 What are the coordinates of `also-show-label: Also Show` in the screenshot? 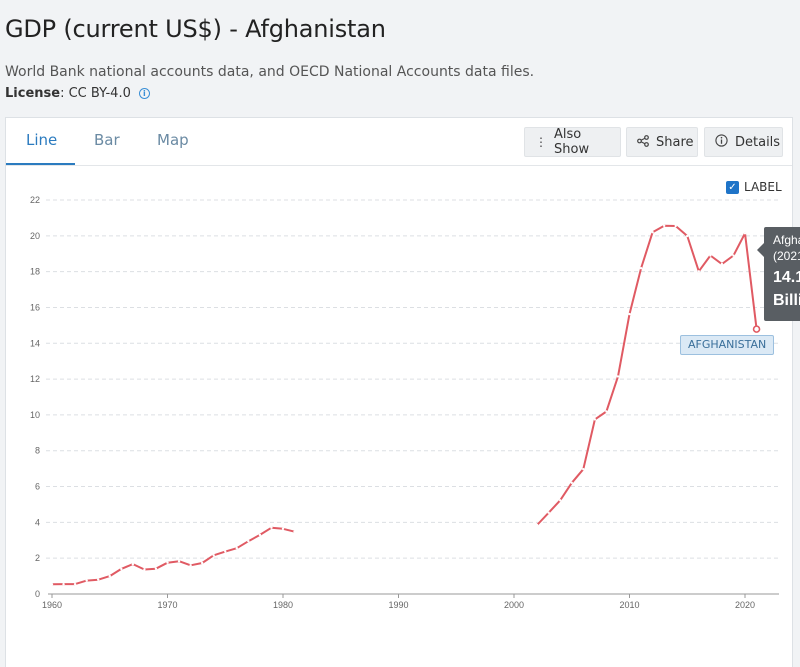 It's located at (572, 142).